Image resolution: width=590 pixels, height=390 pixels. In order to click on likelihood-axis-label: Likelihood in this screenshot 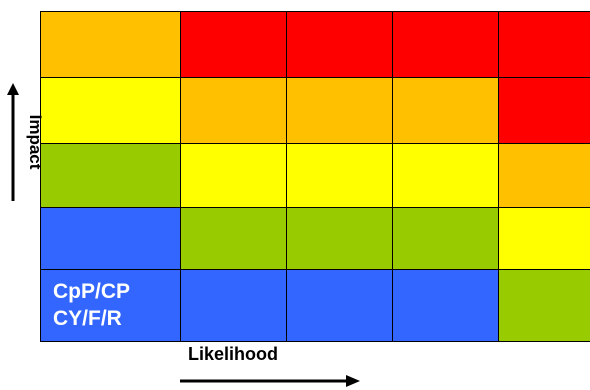, I will do `click(233, 354)`.